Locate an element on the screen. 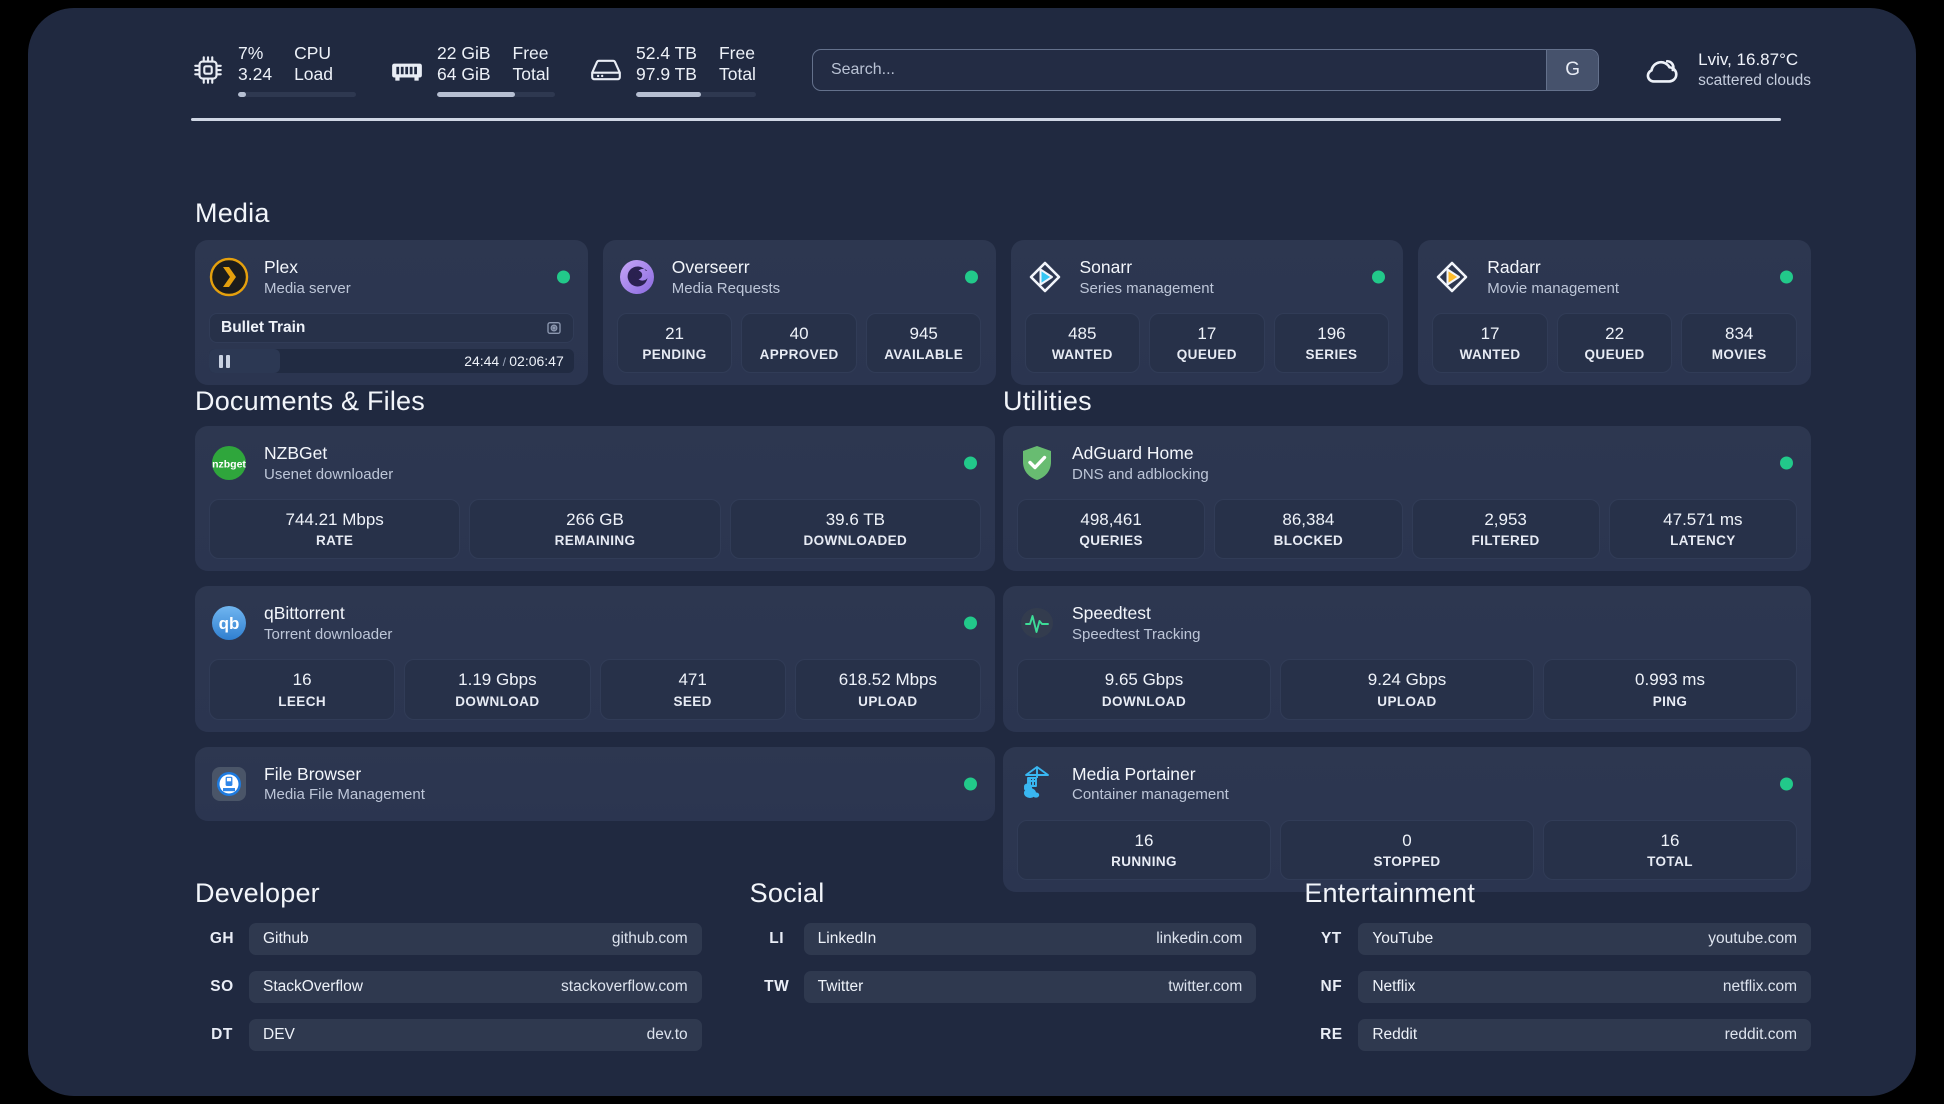  stat-label: RUNNING is located at coordinates (1144, 861).